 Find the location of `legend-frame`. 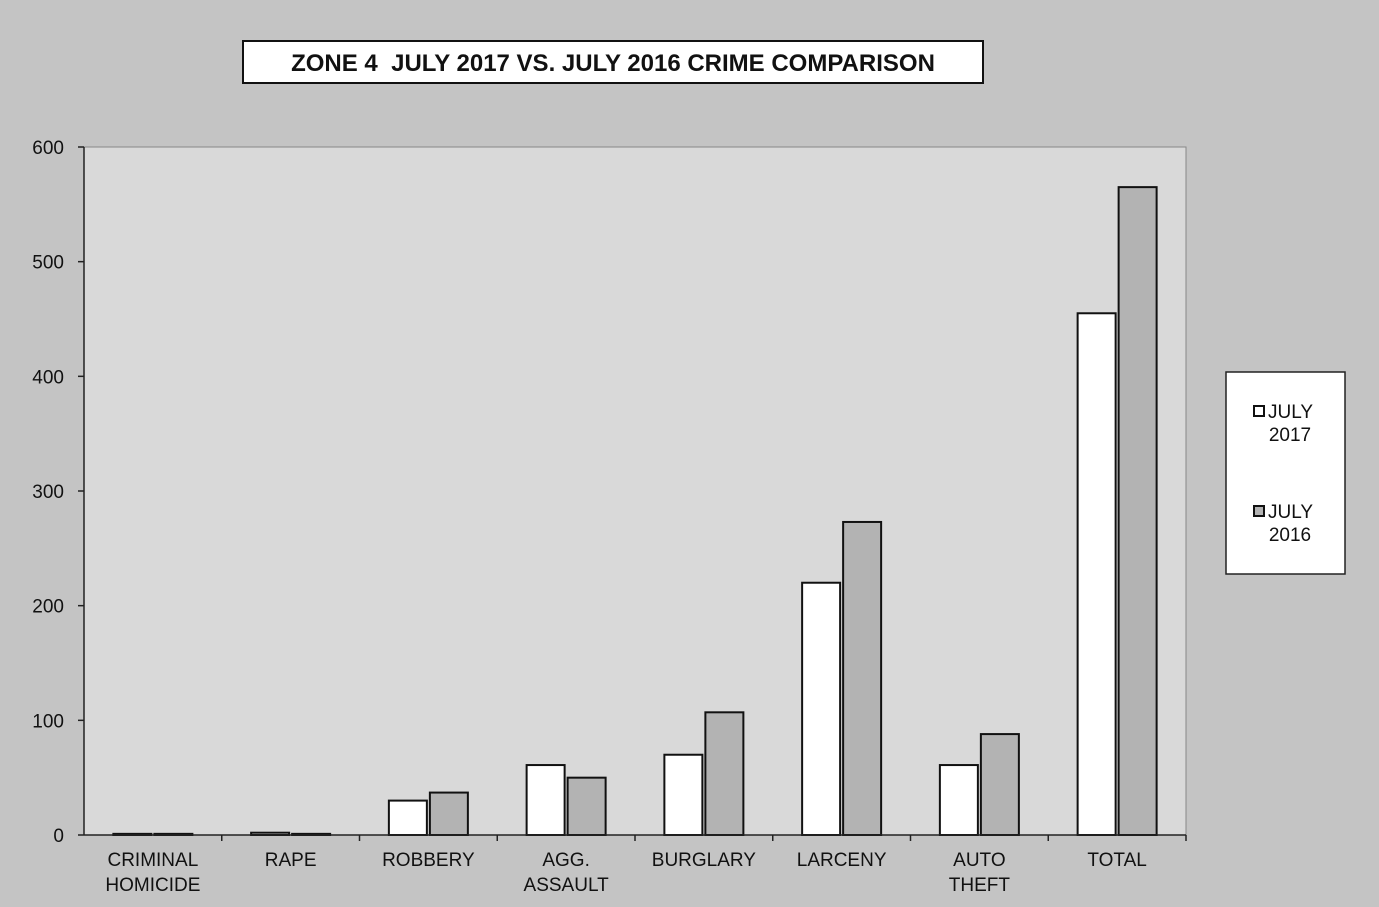

legend-frame is located at coordinates (1285, 473).